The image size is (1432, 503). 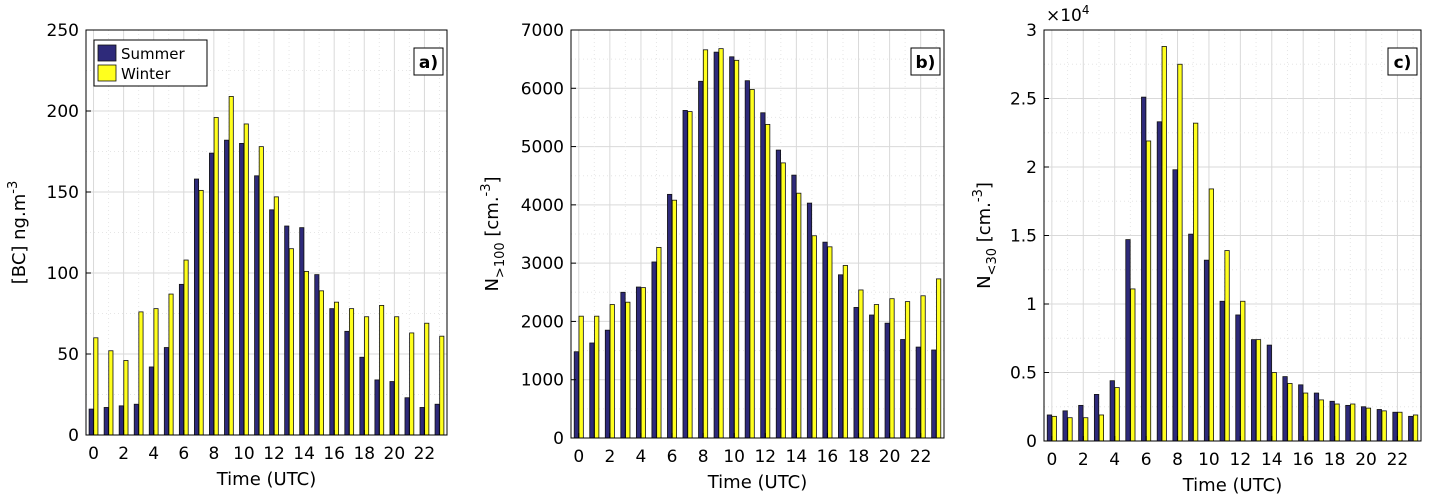 I want to click on y-axis-exponent: ×10⁴, so click(x=1068, y=14).